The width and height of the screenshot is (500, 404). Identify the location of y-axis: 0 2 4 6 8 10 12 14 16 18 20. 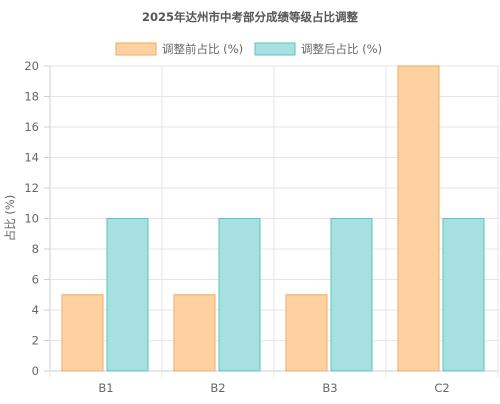
(37, 218).